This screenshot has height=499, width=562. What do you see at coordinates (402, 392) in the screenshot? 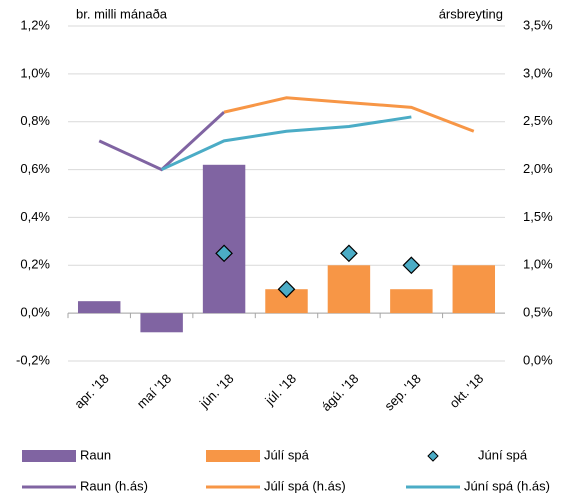
I see `x-tick-label: sep. '18` at bounding box center [402, 392].